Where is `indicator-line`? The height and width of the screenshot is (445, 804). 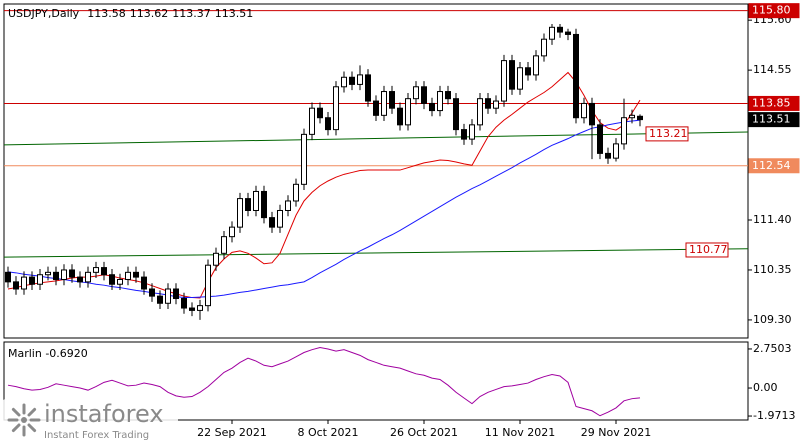 indicator-line is located at coordinates (324, 382).